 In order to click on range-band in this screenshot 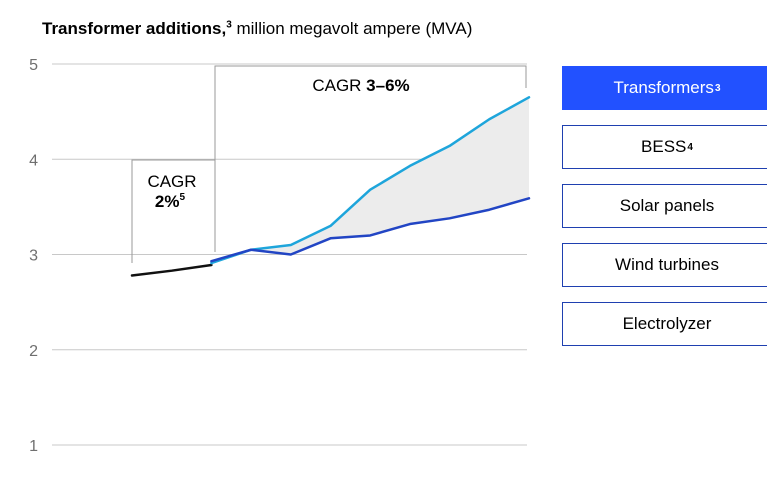, I will do `click(370, 180)`.